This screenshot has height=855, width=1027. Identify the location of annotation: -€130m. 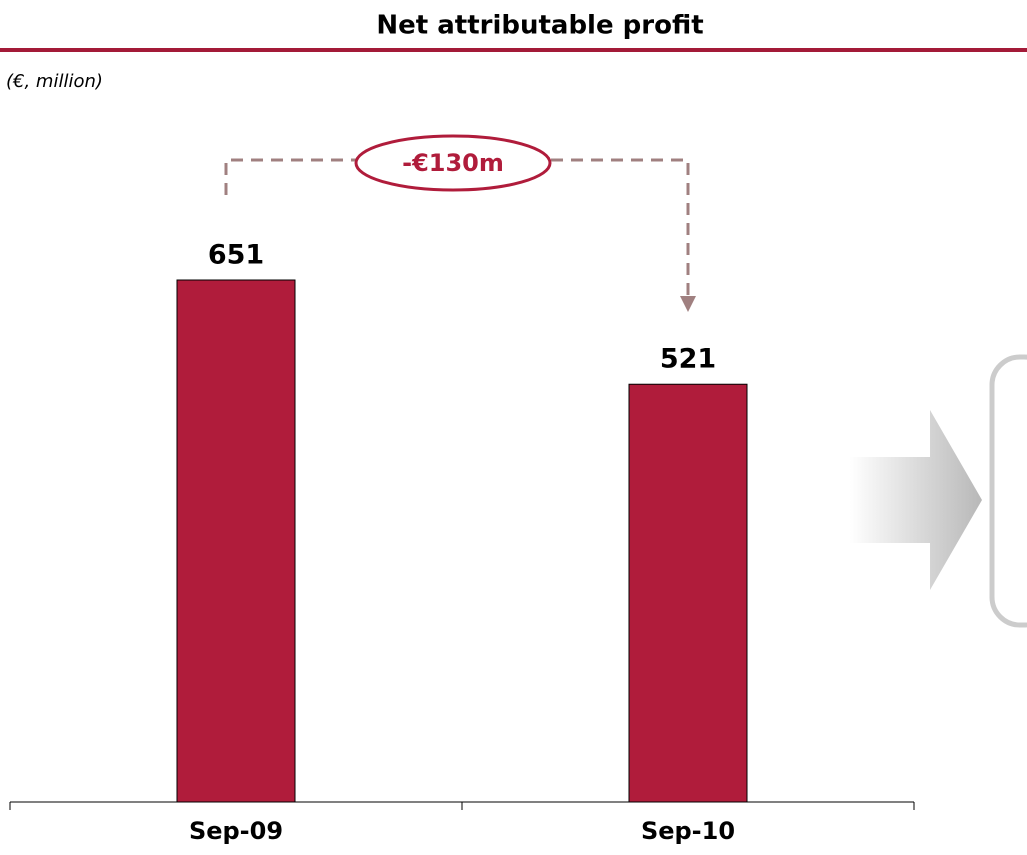
(453, 163).